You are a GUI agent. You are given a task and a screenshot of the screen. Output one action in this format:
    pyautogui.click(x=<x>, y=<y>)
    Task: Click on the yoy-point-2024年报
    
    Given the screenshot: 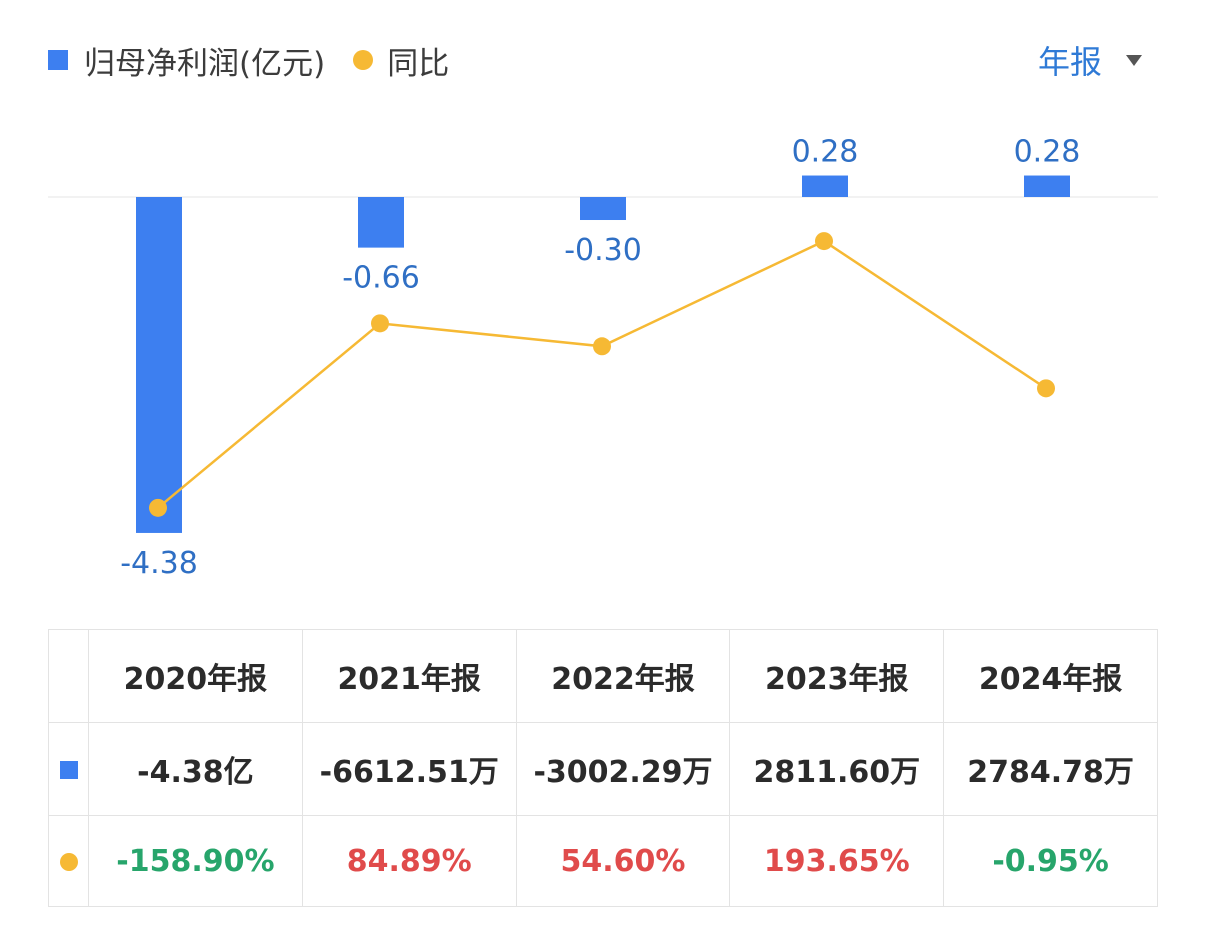 What is the action you would take?
    pyautogui.click(x=1046, y=388)
    